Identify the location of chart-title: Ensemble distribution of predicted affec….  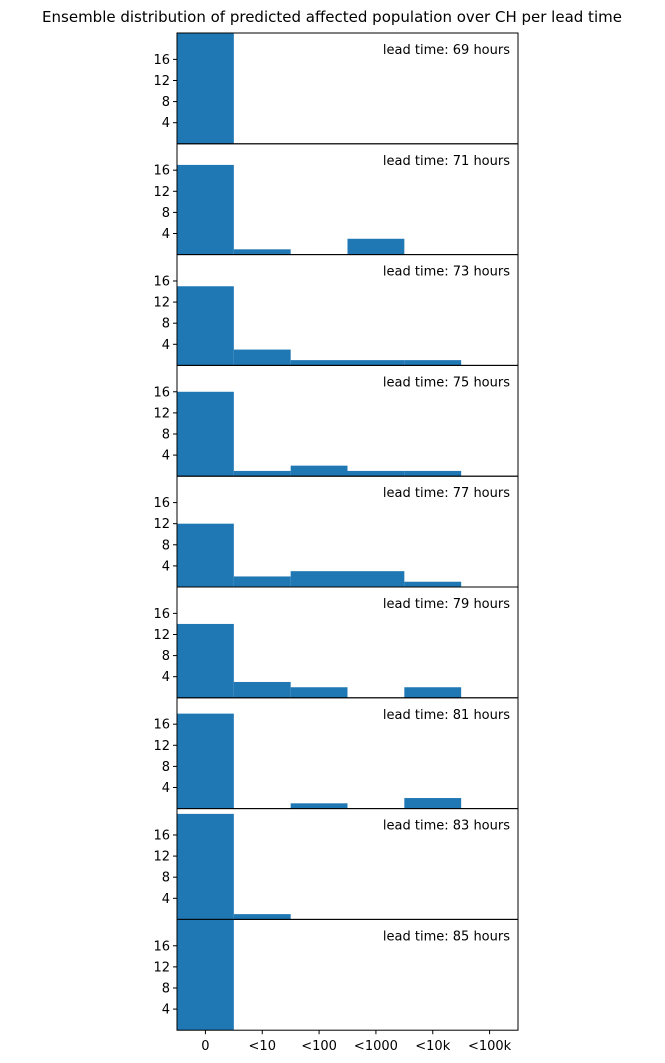
(332, 17).